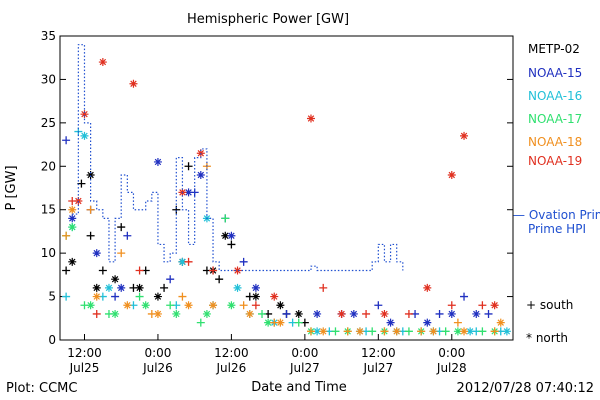  Describe the element at coordinates (556, 215) in the screenshot. I see `legend-ovation: — Ovation Prime HPI` at that location.